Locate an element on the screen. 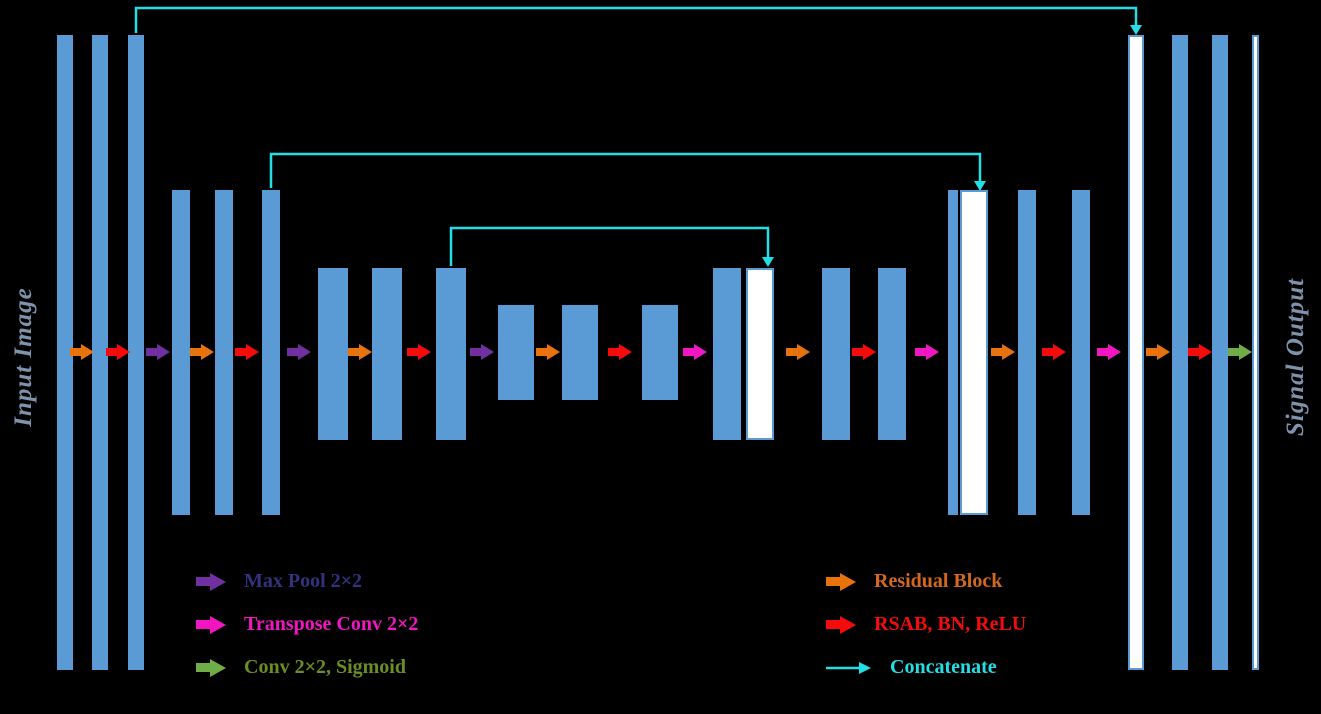 Image resolution: width=1321 pixels, height=714 pixels. legend-right: Residual Block RSAB, BN, ReLU Concatenate is located at coordinates (926, 624).